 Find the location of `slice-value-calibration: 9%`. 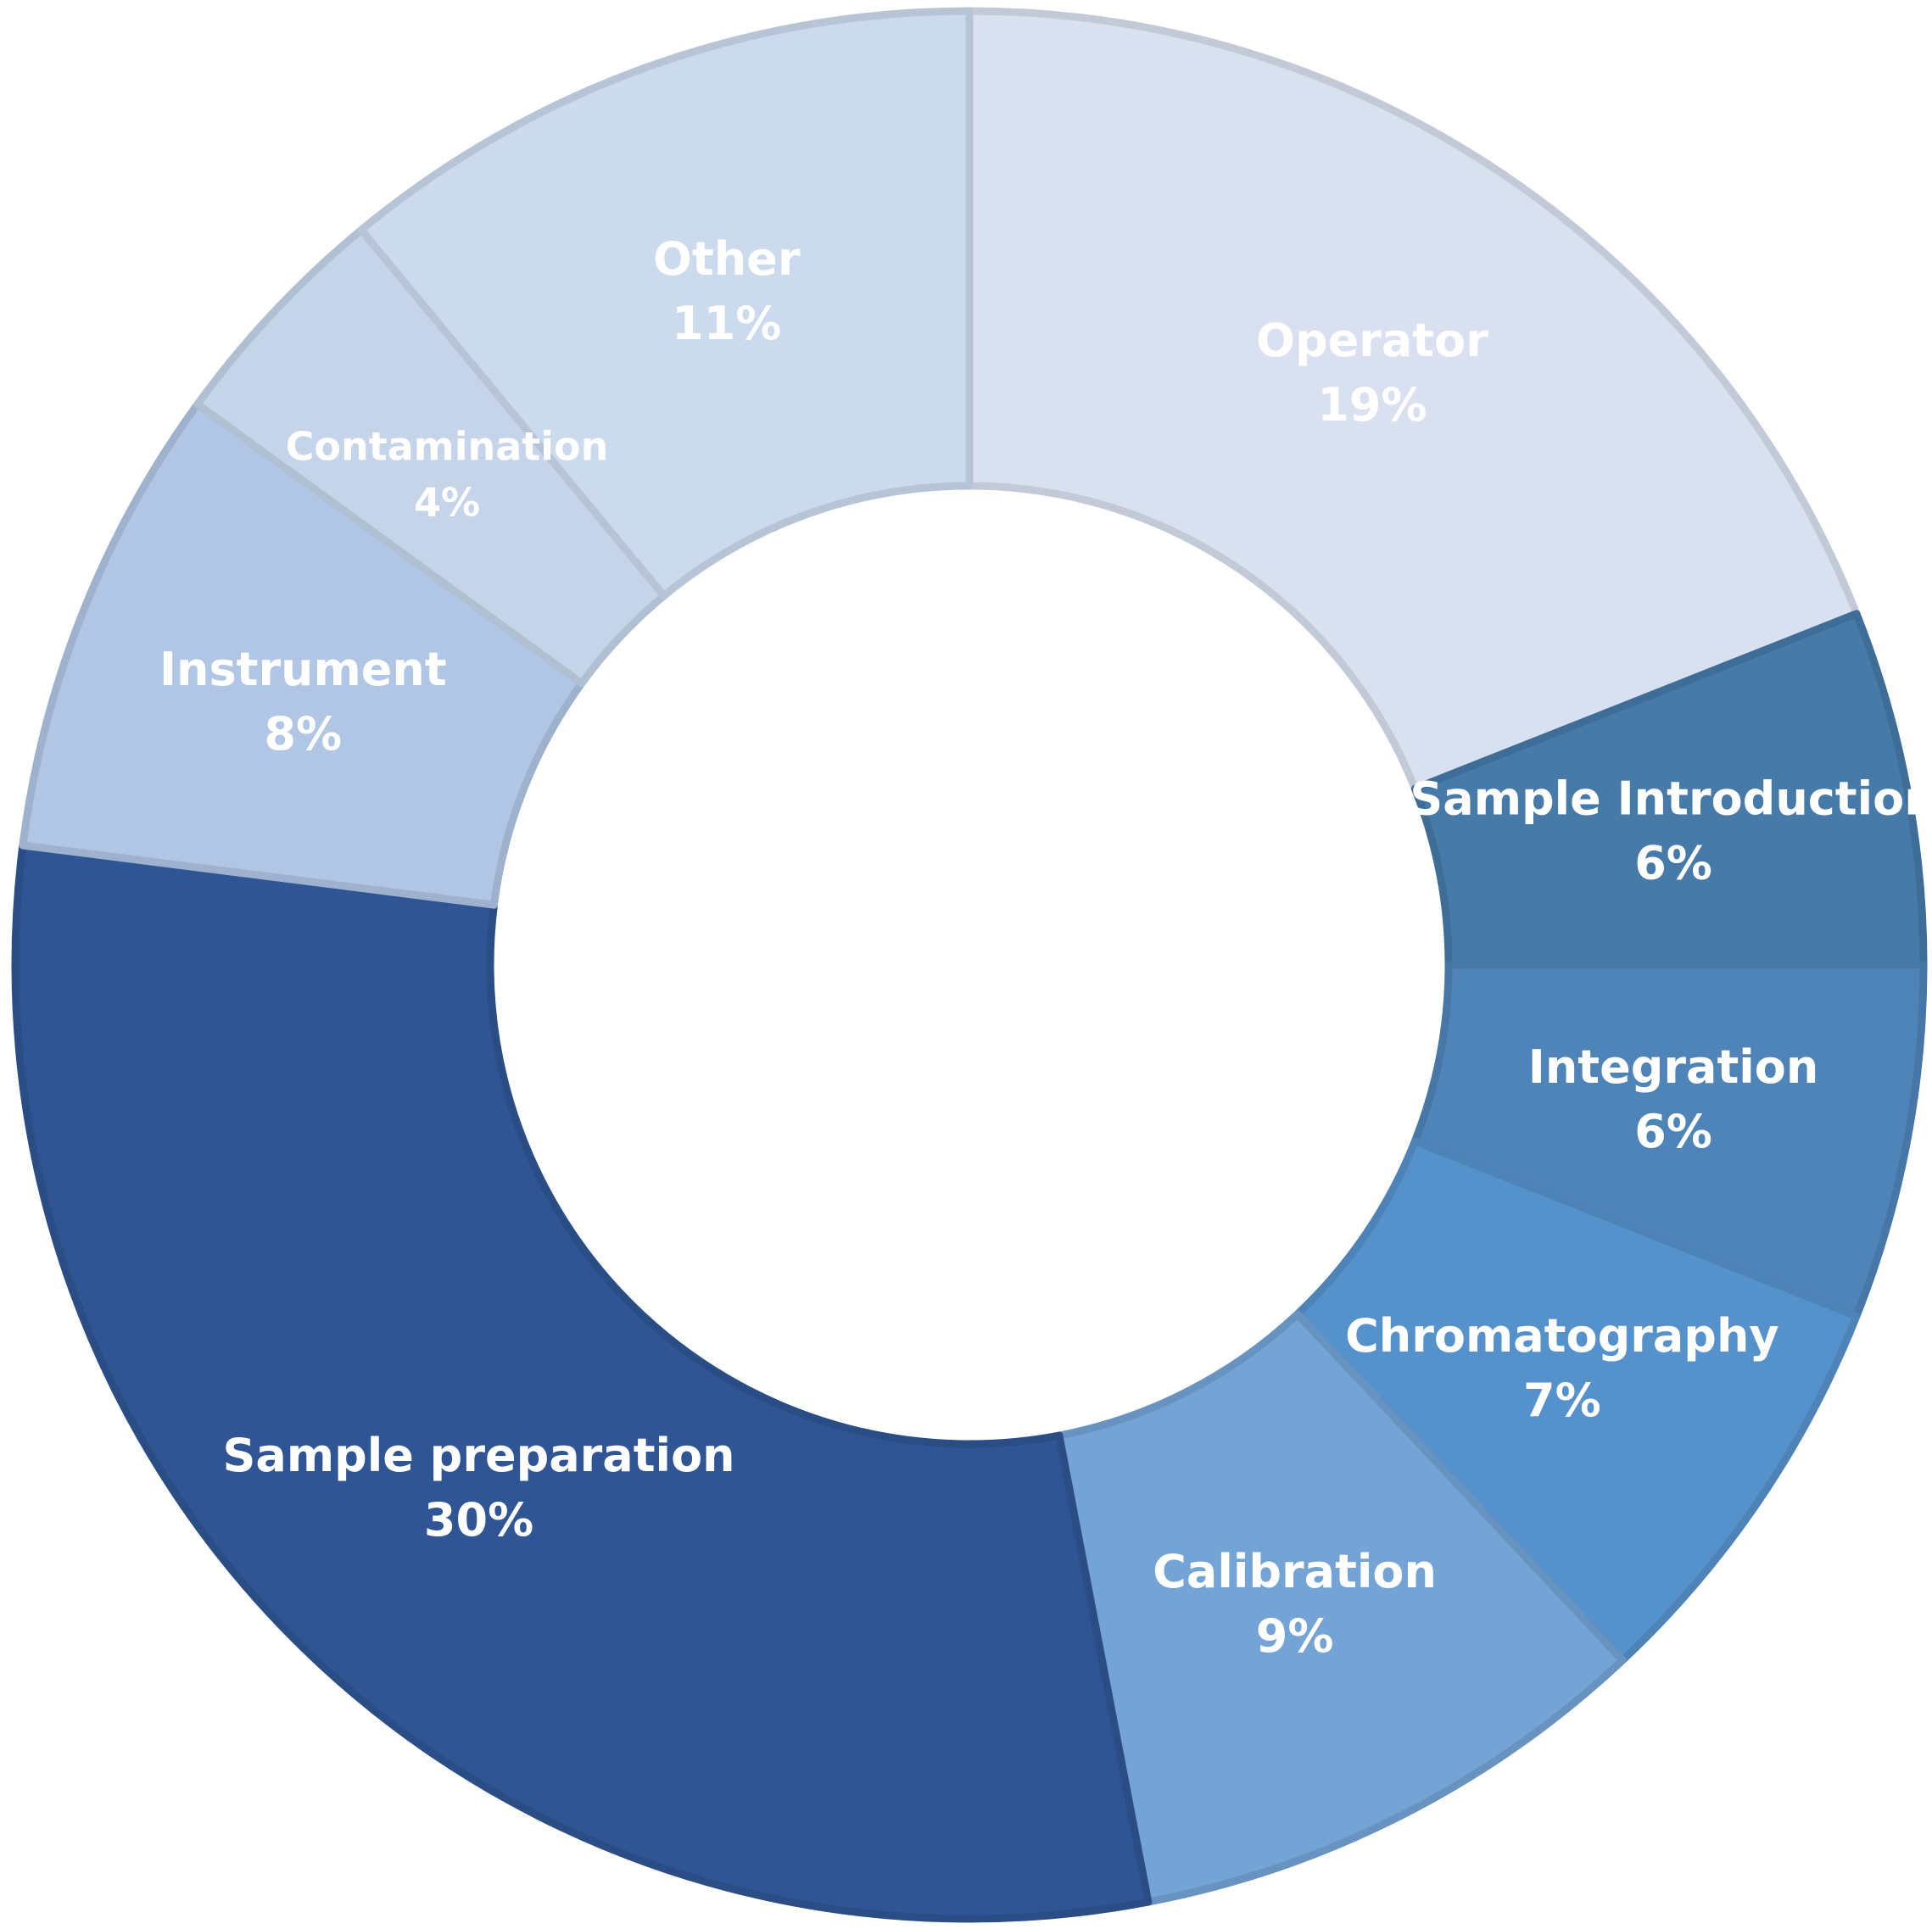

slice-value-calibration: 9% is located at coordinates (1295, 1636).